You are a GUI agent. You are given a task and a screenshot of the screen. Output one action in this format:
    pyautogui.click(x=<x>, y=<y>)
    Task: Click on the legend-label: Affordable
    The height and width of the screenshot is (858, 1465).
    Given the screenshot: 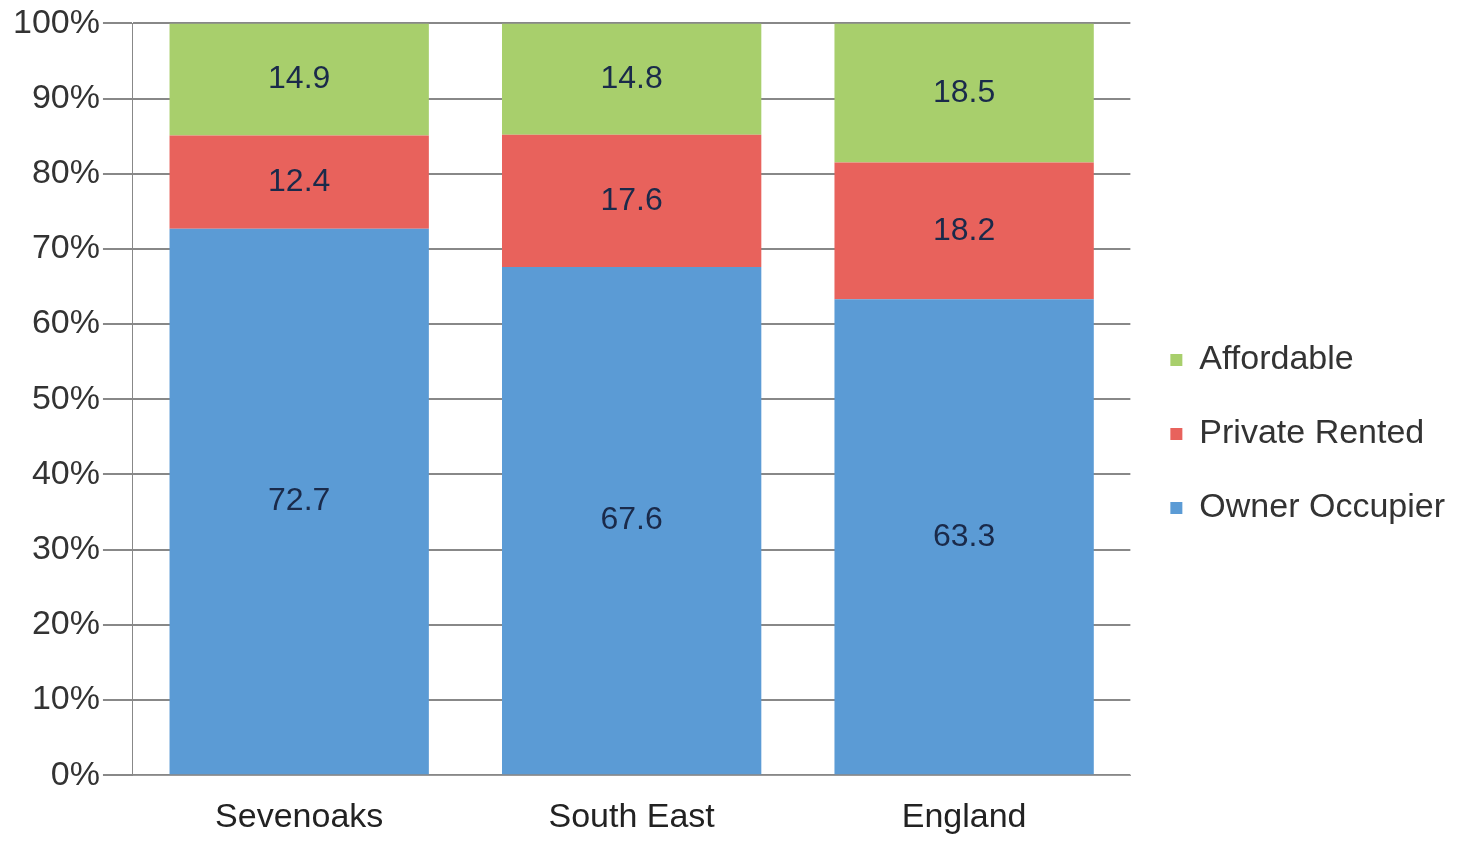 What is the action you would take?
    pyautogui.click(x=1276, y=357)
    